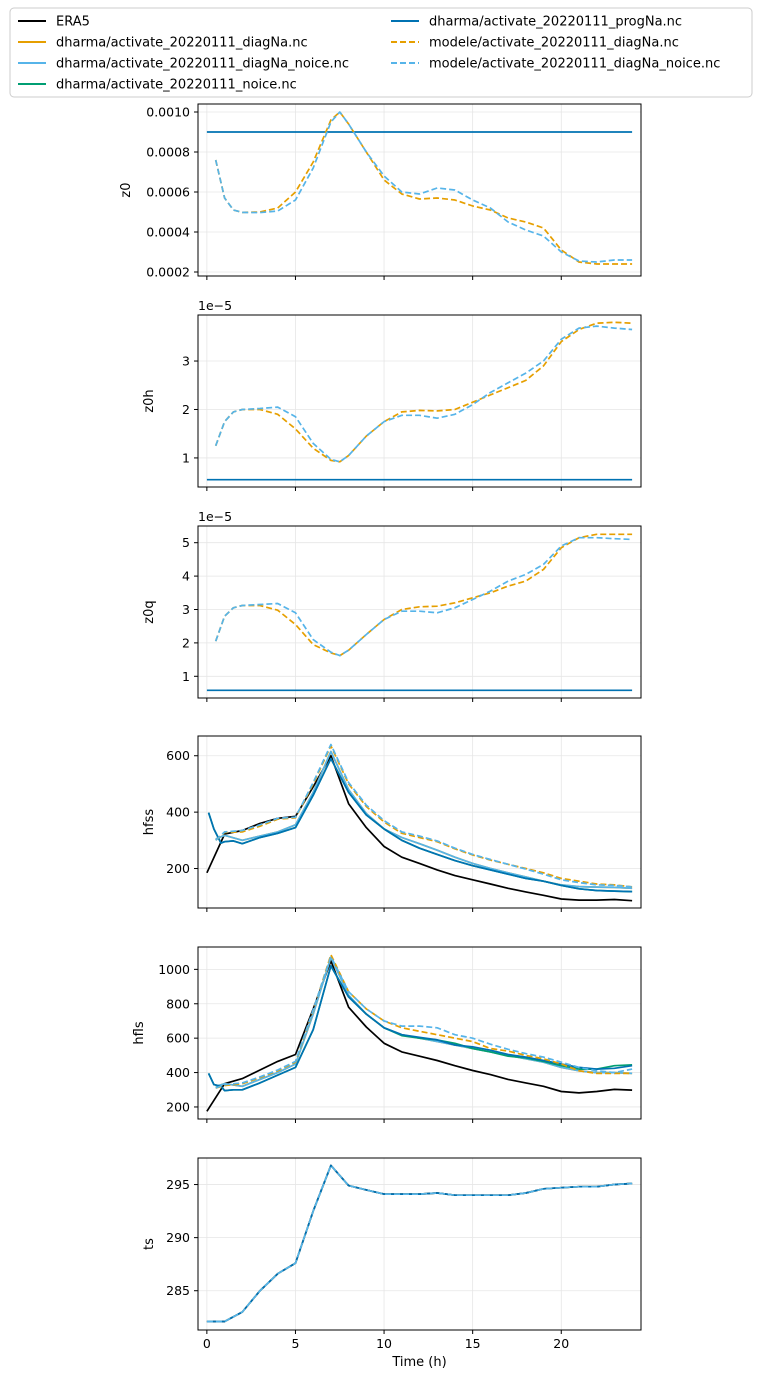  Describe the element at coordinates (182, 43) in the screenshot. I see `legend-label-1: dharma/activate_20220111_diagNa.nc` at that location.